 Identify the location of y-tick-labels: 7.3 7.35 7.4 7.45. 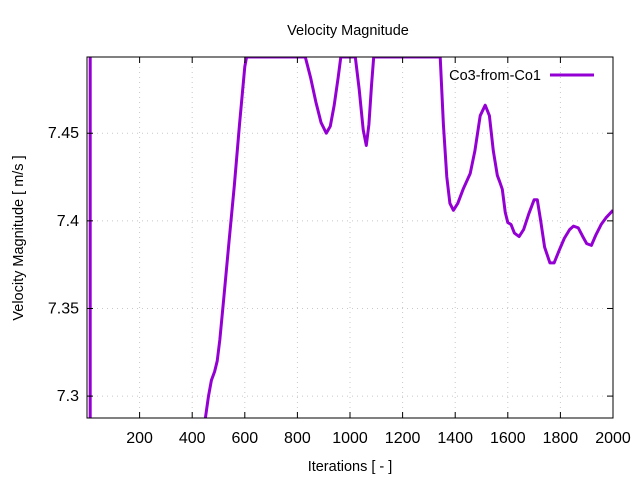
(63, 265).